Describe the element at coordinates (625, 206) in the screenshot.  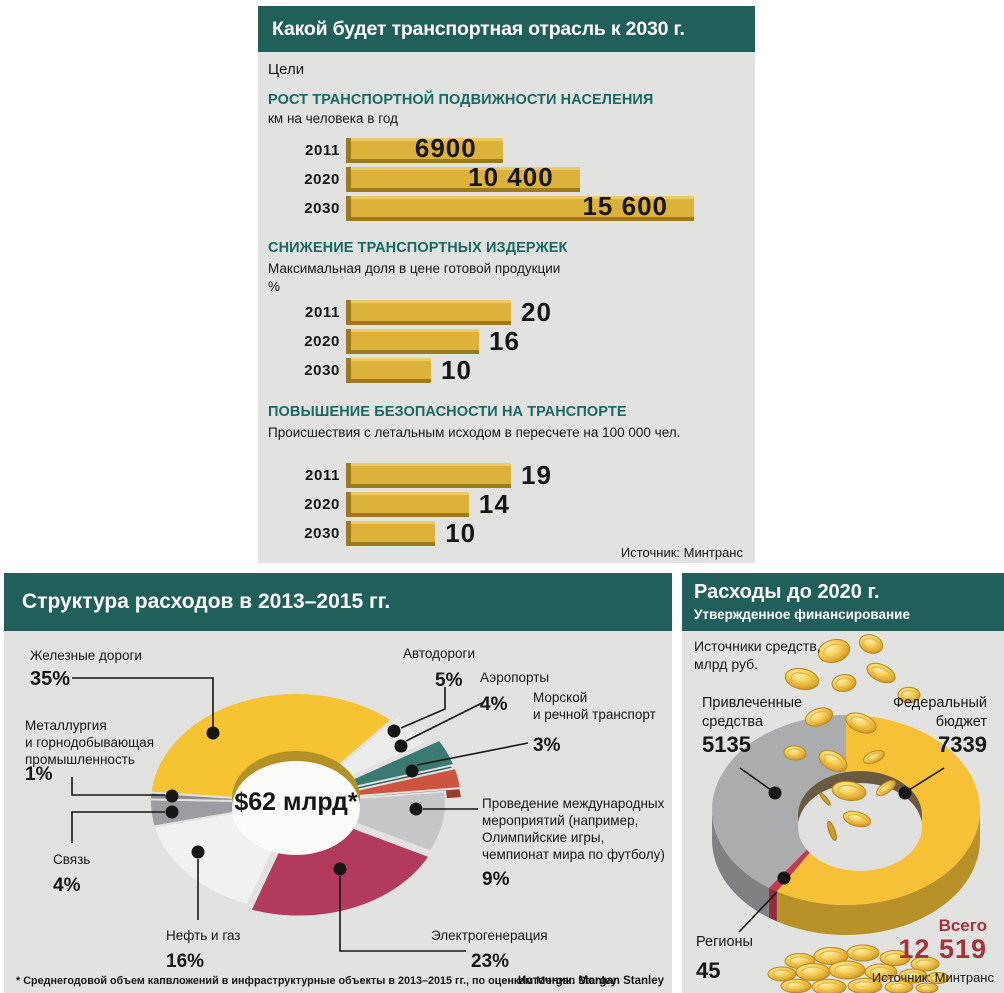
I see `bar-value: 15 600` at that location.